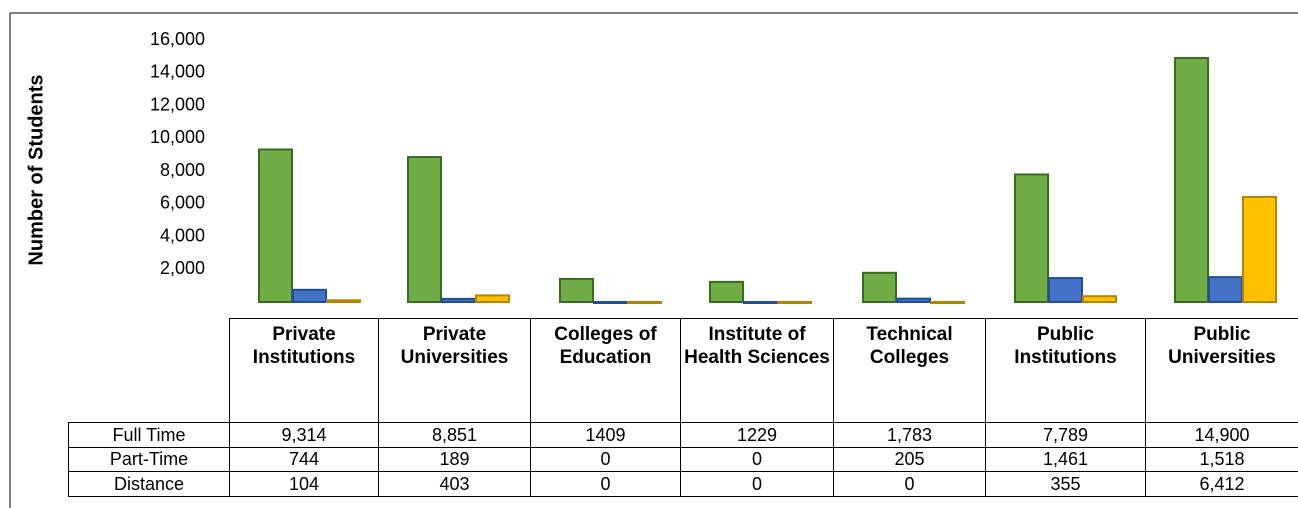  I want to click on category-header-text: Technical Colleges, so click(909, 346).